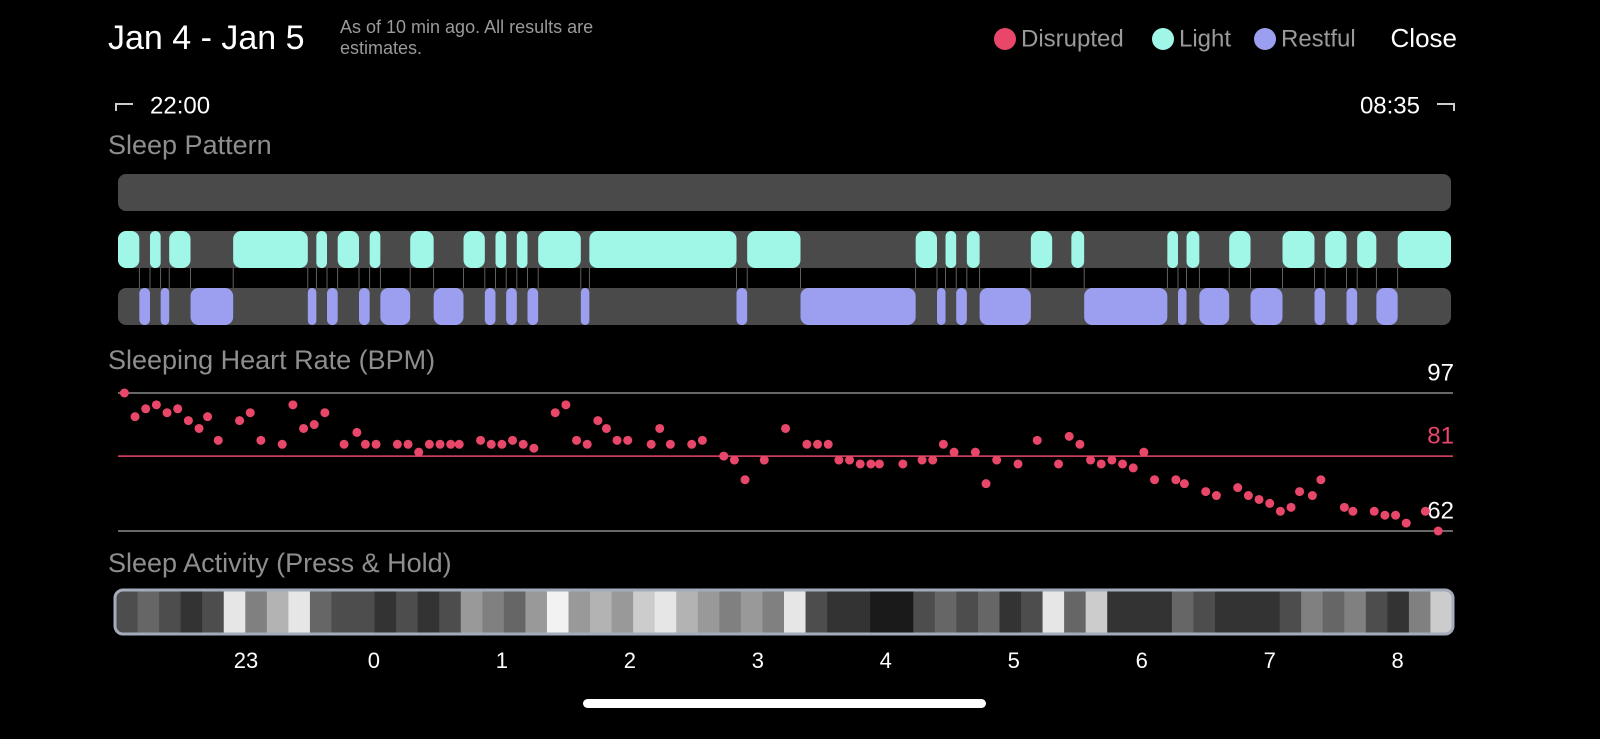 This screenshot has height=739, width=1600. What do you see at coordinates (1424, 38) in the screenshot?
I see `close-button: Close` at bounding box center [1424, 38].